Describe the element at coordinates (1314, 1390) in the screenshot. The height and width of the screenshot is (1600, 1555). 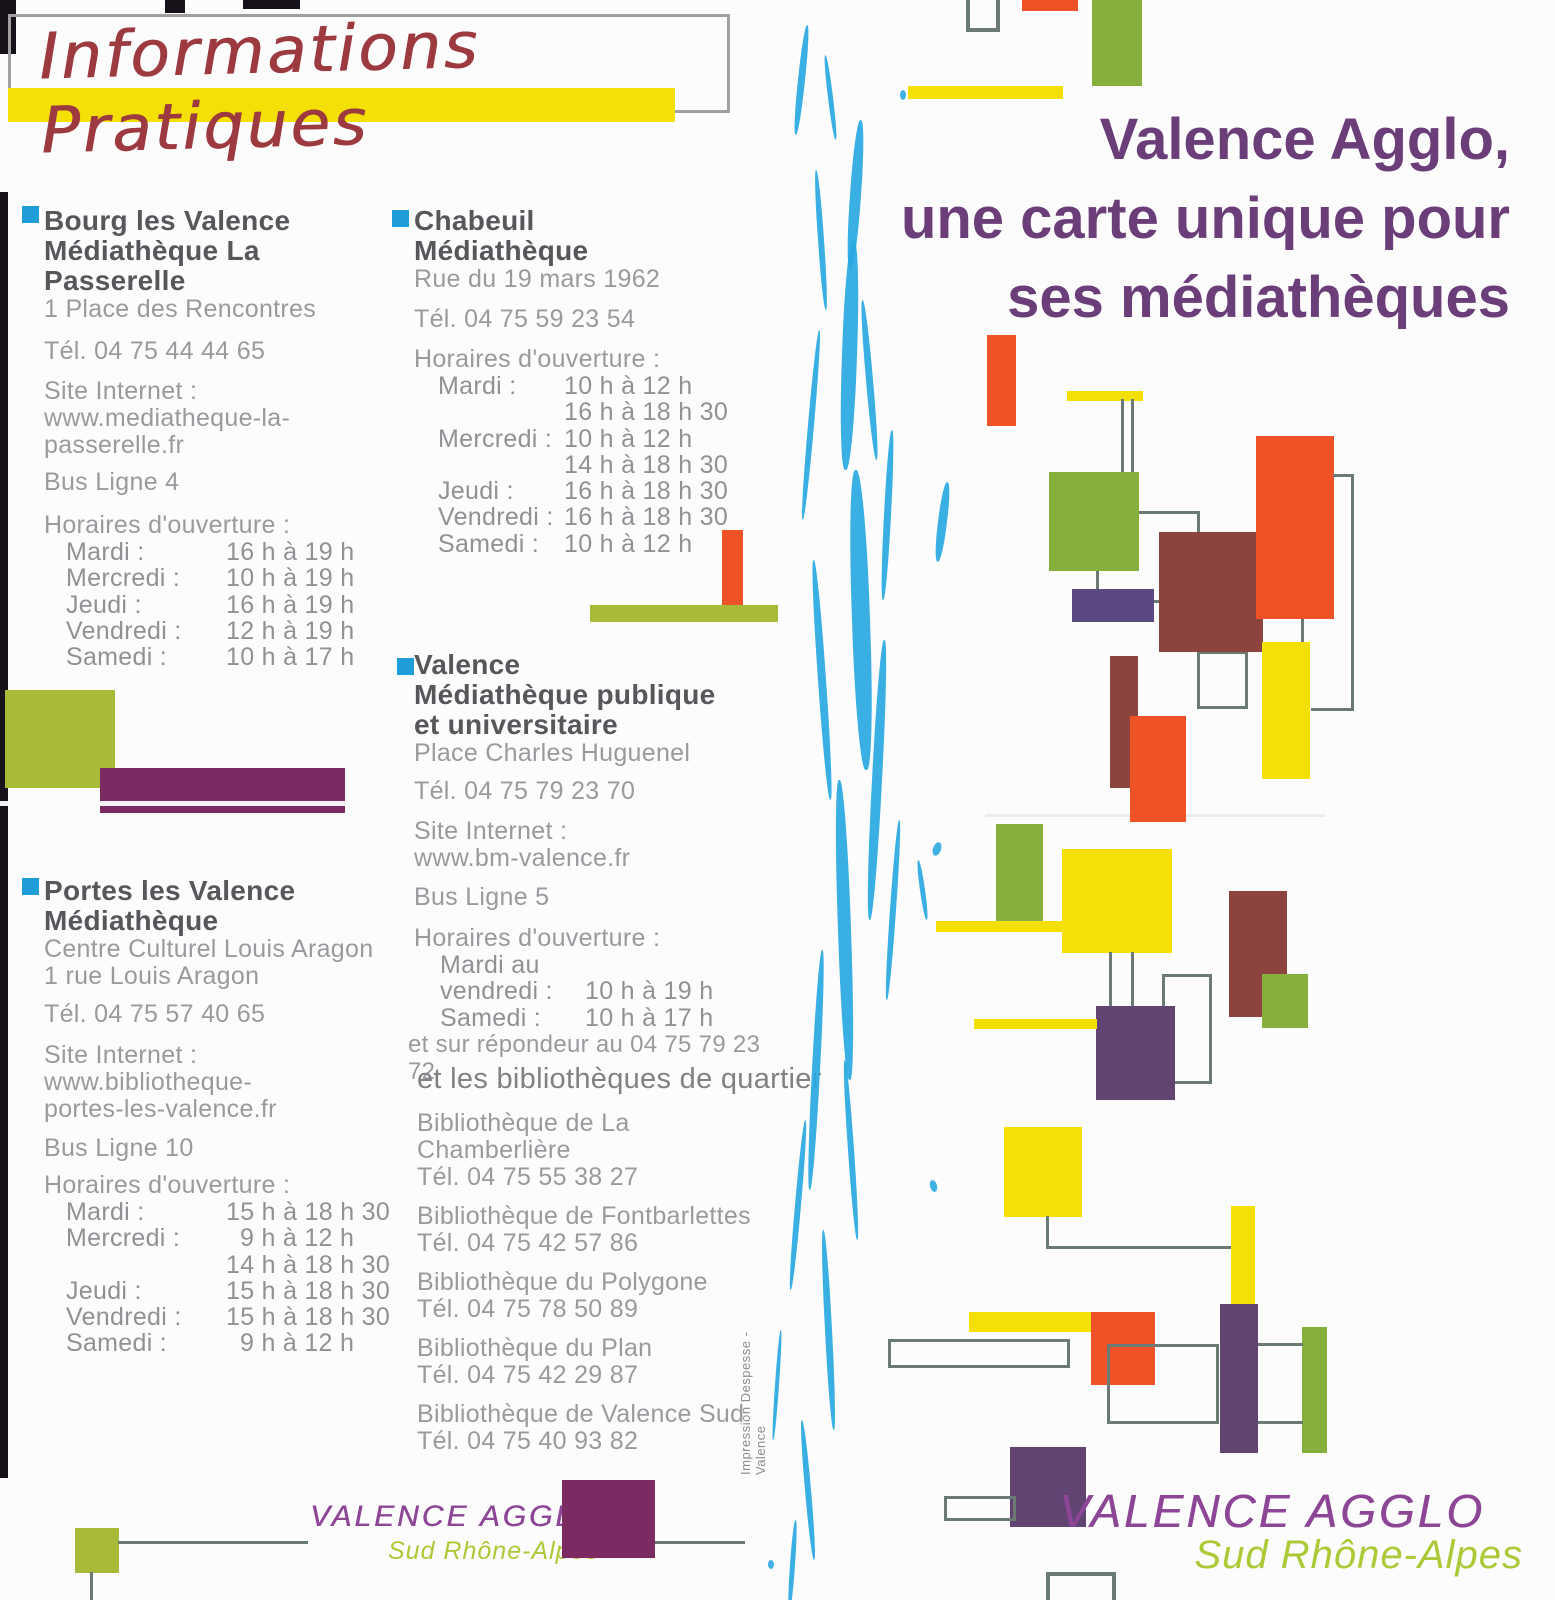
I see `deco-green-bar` at that location.